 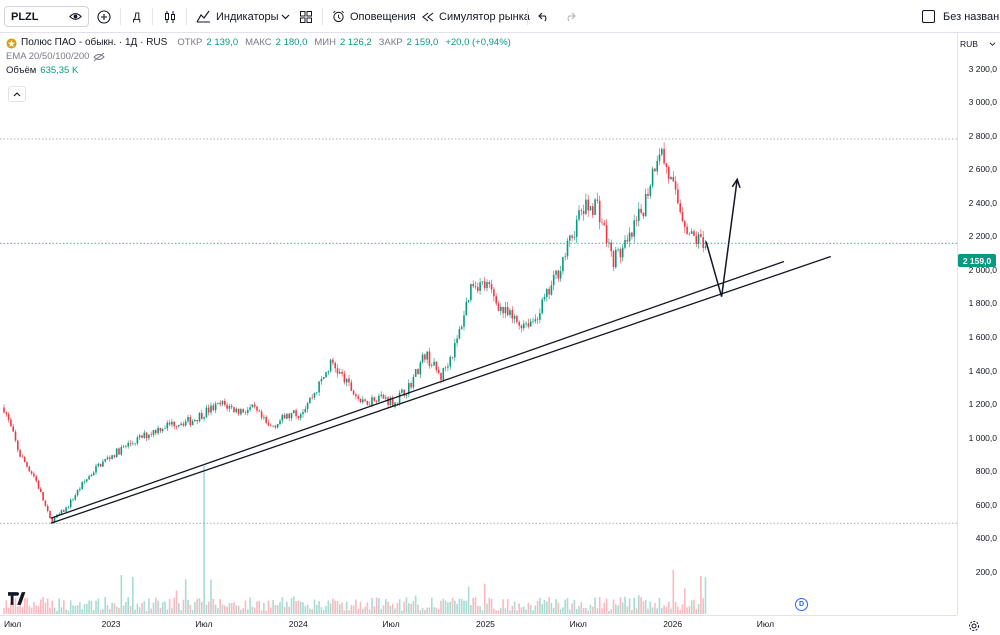 What do you see at coordinates (478, 625) in the screenshot?
I see `time-axis: Июл 2023 Июл 2024 Июл 2025 Июл 2026 Июл` at bounding box center [478, 625].